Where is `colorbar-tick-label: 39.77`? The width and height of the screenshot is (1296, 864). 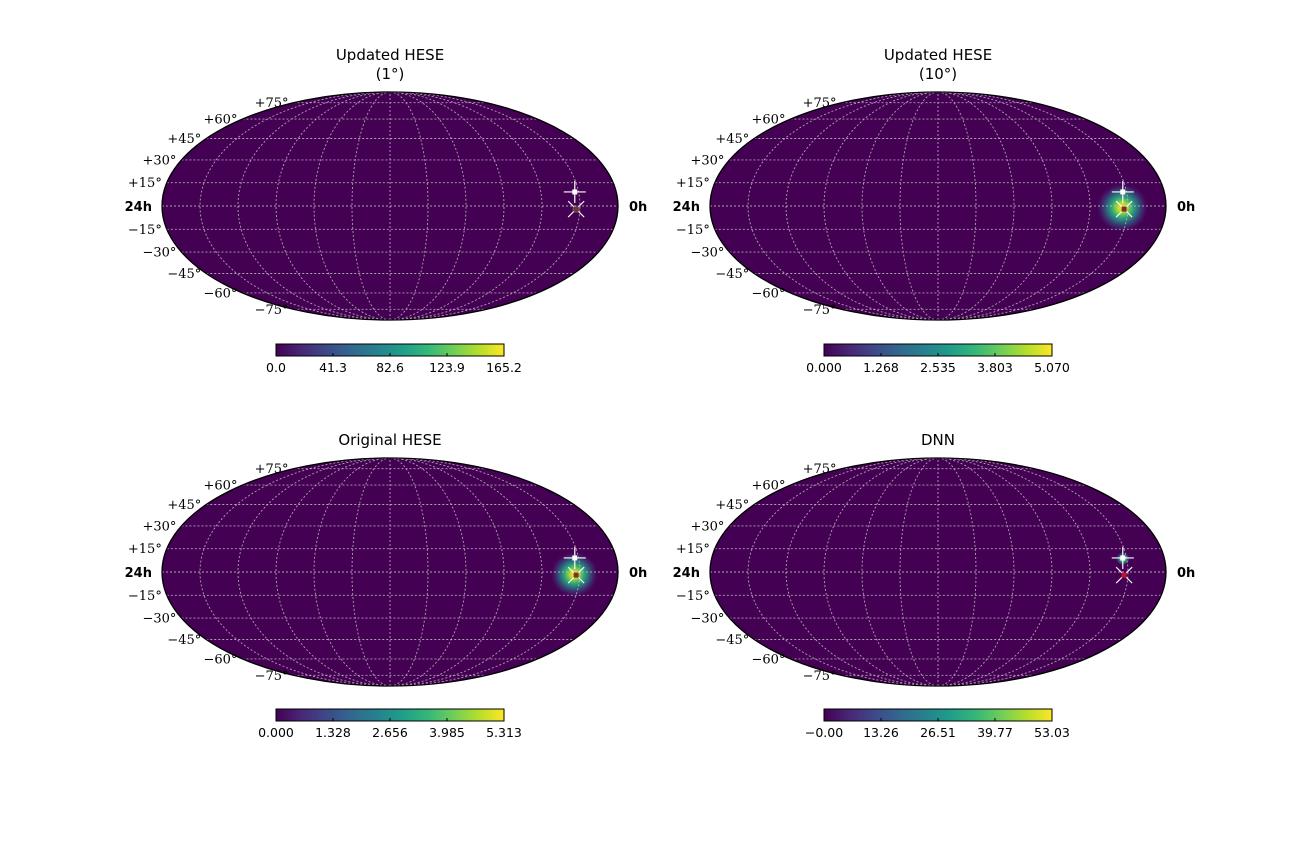 colorbar-tick-label: 39.77 is located at coordinates (995, 732).